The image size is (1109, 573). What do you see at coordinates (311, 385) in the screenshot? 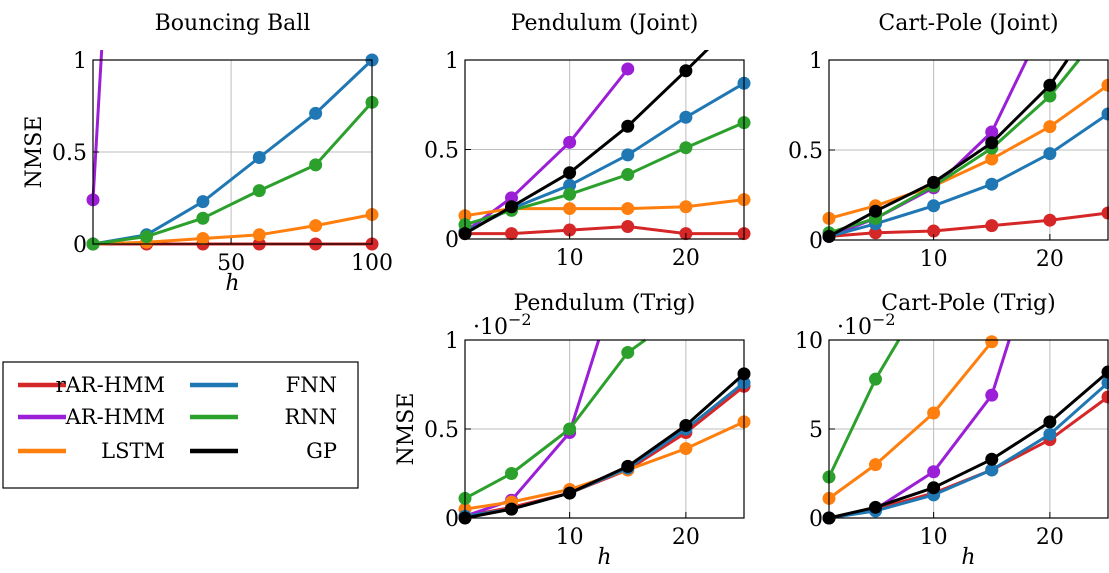
I see `legend-label: FNN` at bounding box center [311, 385].